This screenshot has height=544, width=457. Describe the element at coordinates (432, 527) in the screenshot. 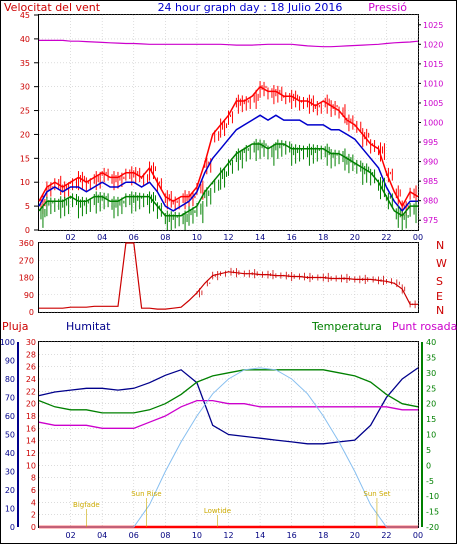

I see `temperature-tick-label: -20` at that location.